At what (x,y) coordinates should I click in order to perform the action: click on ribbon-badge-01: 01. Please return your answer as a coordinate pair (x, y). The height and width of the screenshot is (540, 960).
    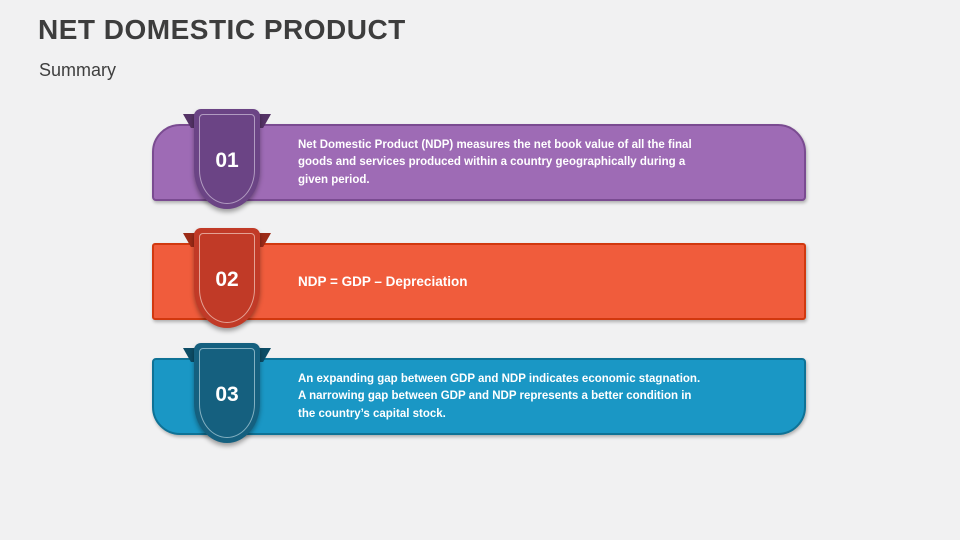
    Looking at the image, I should click on (227, 159).